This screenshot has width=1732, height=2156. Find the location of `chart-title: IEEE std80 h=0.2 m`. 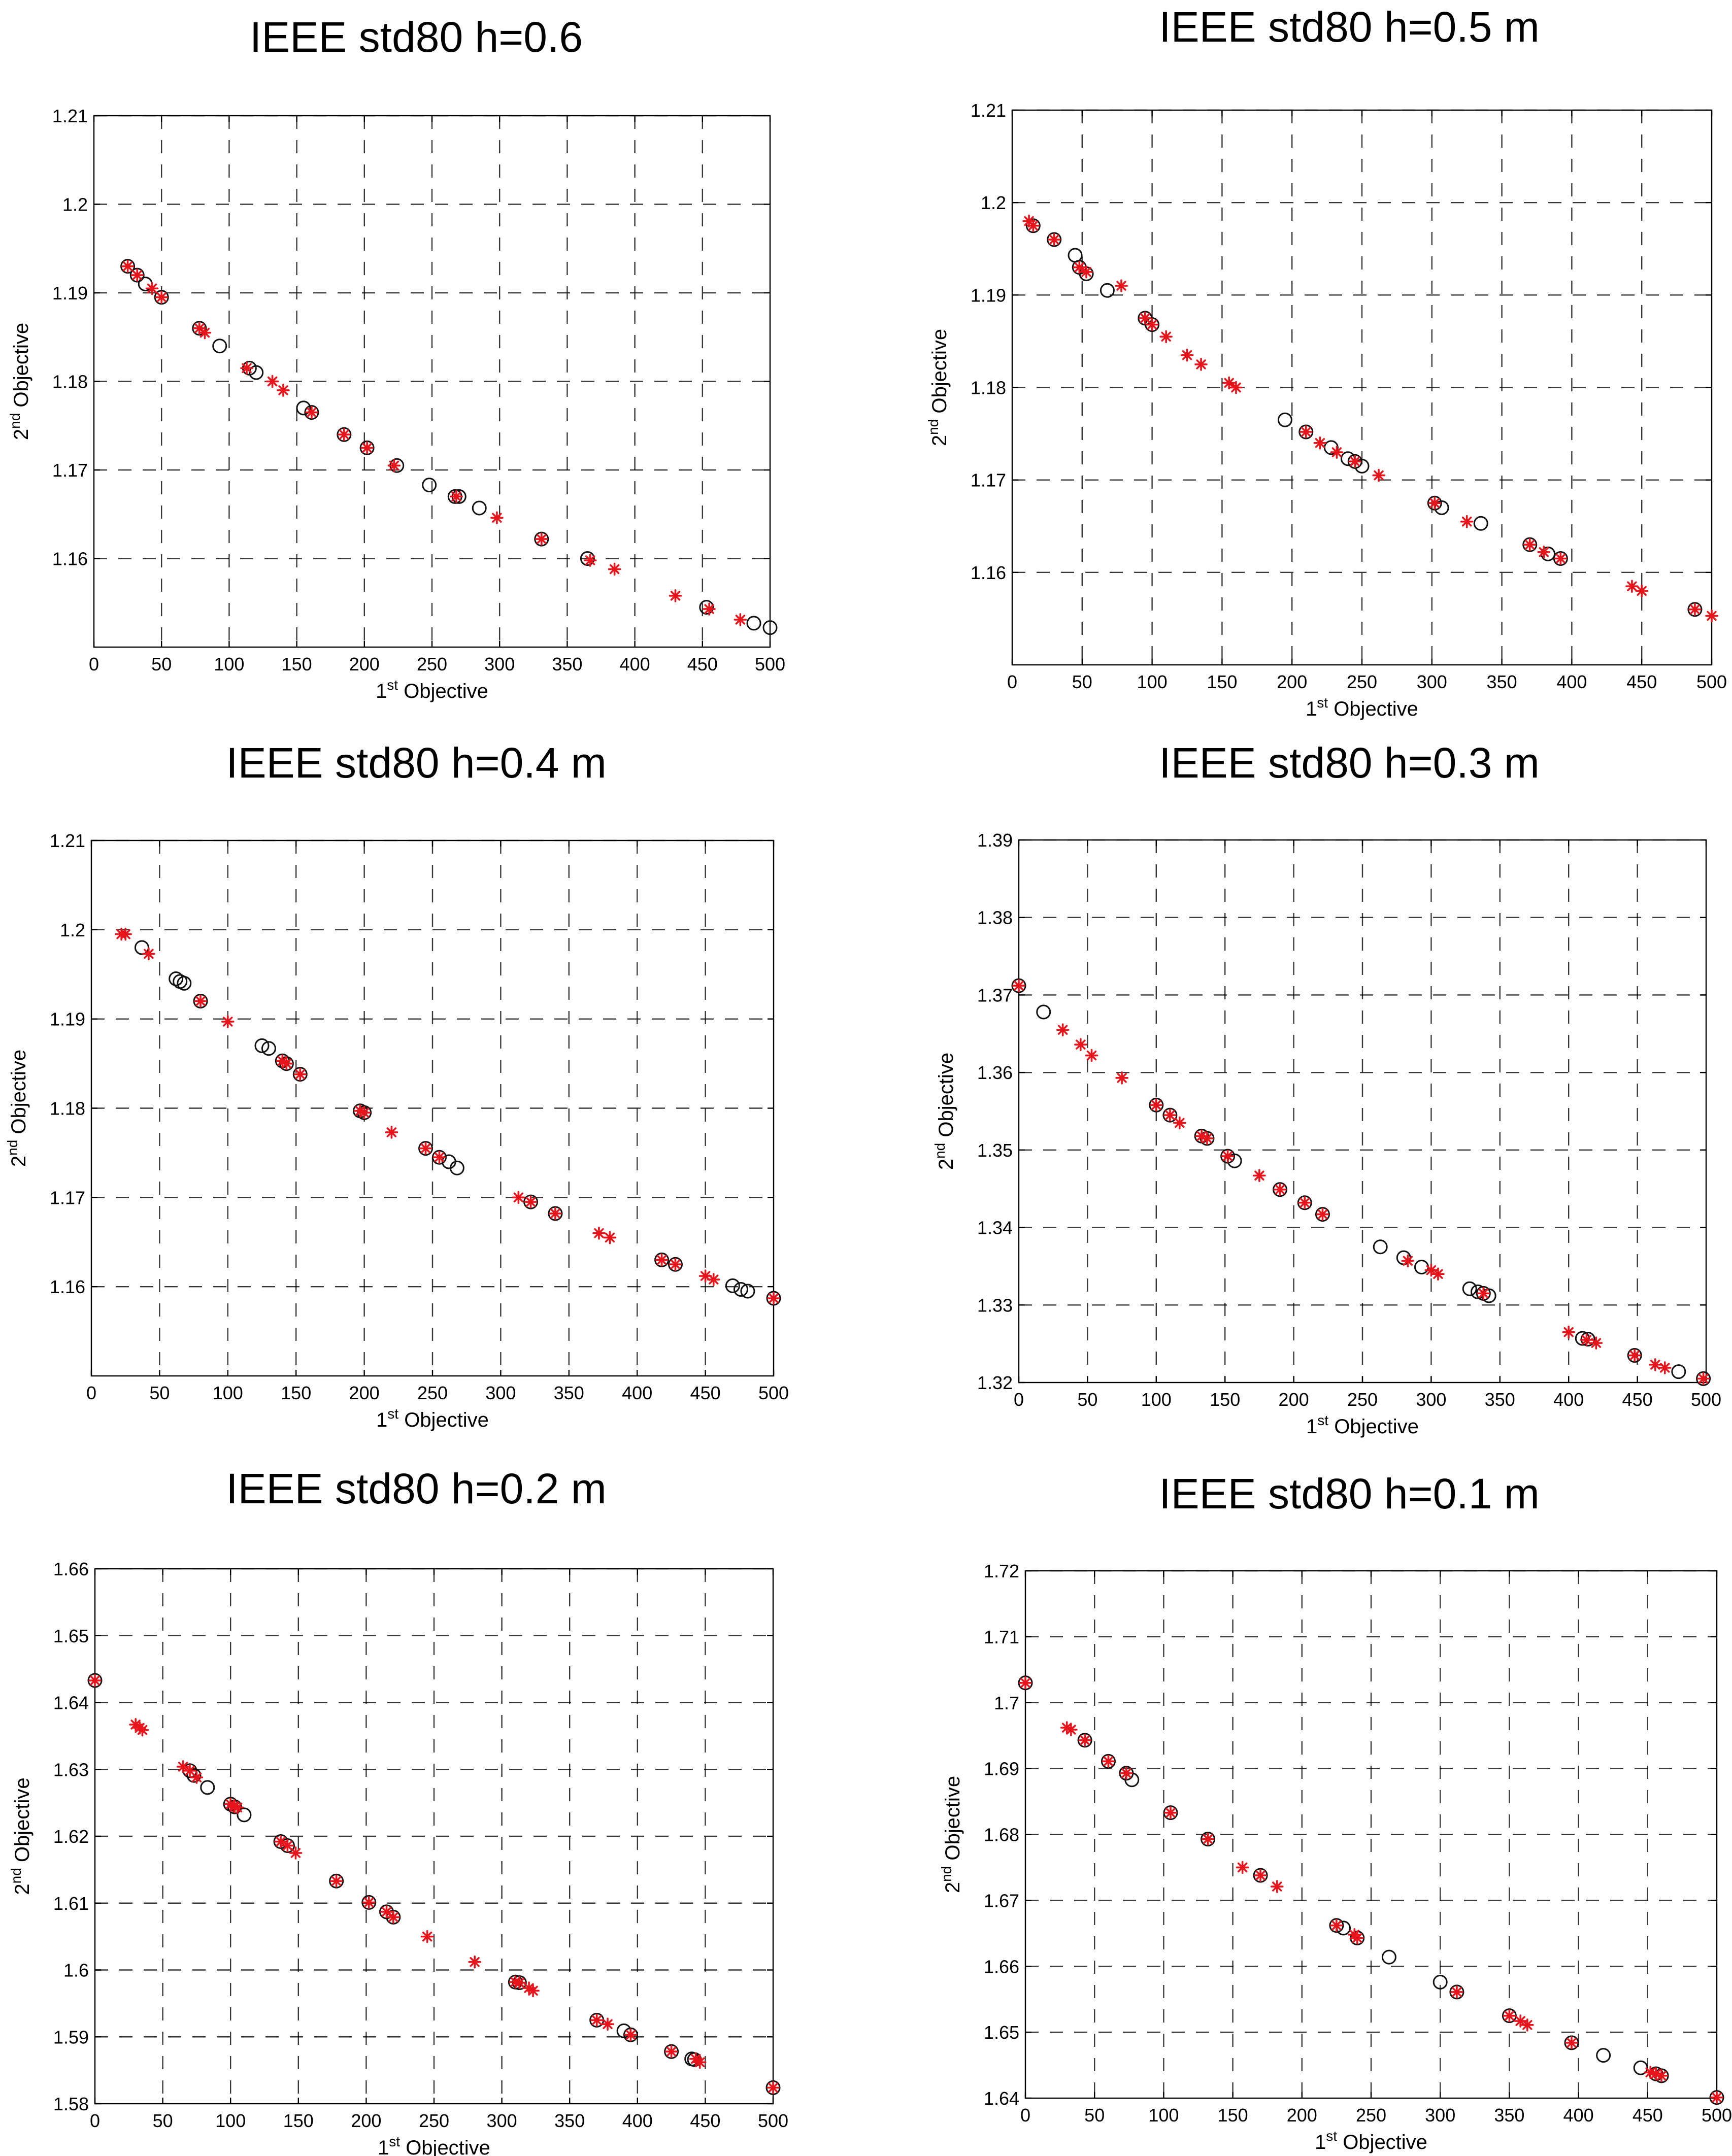

chart-title: IEEE std80 h=0.2 m is located at coordinates (416, 1488).